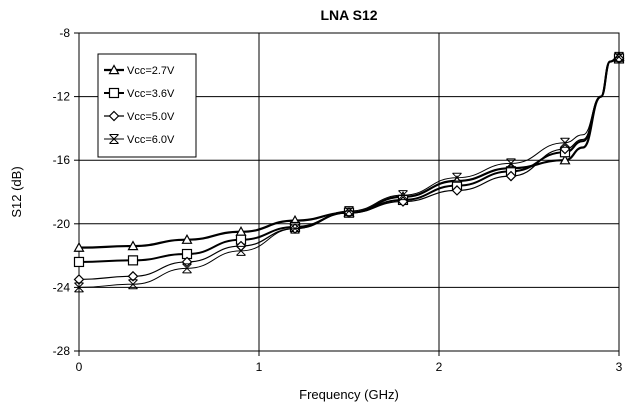  Describe the element at coordinates (349, 394) in the screenshot. I see `x-axis-title: Frequency (GHz)` at that location.